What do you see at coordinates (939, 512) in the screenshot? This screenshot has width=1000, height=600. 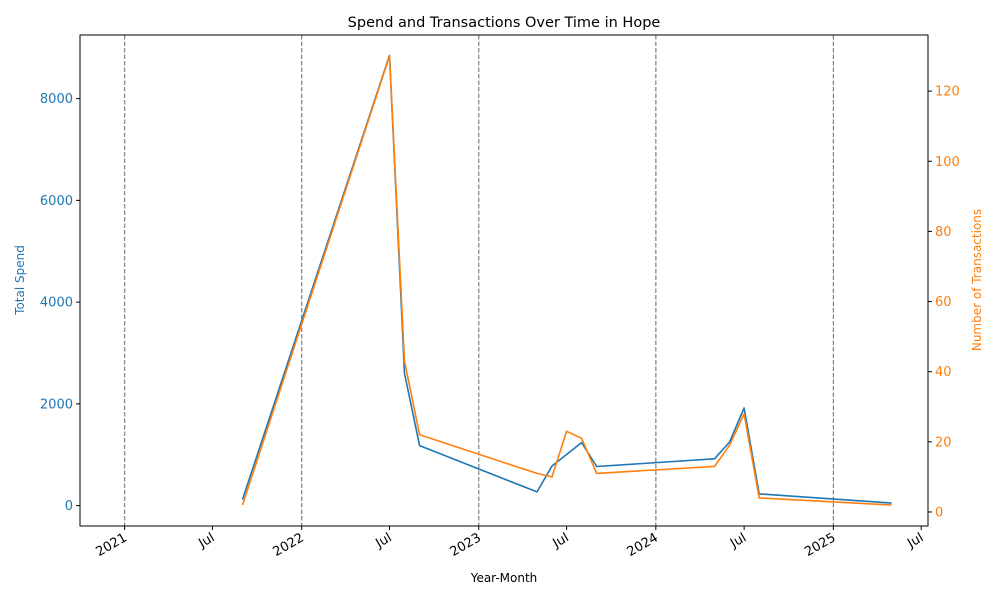 I see `right-tick-label: 0` at bounding box center [939, 512].